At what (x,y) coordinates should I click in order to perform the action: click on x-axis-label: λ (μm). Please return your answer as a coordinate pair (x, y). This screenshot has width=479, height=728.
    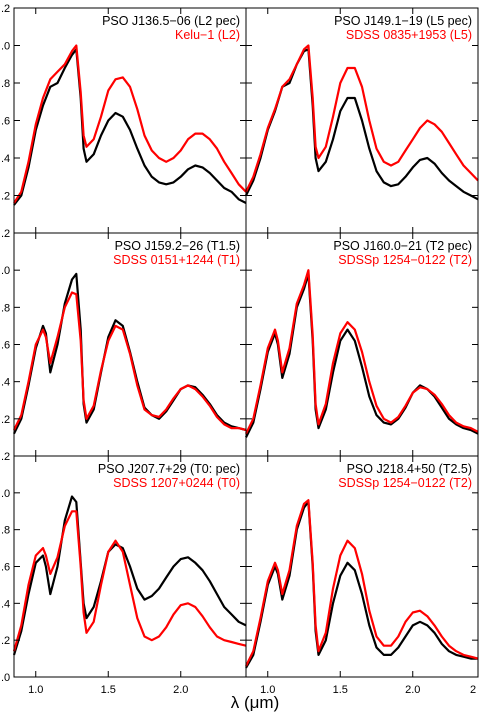
    Looking at the image, I should click on (255, 702).